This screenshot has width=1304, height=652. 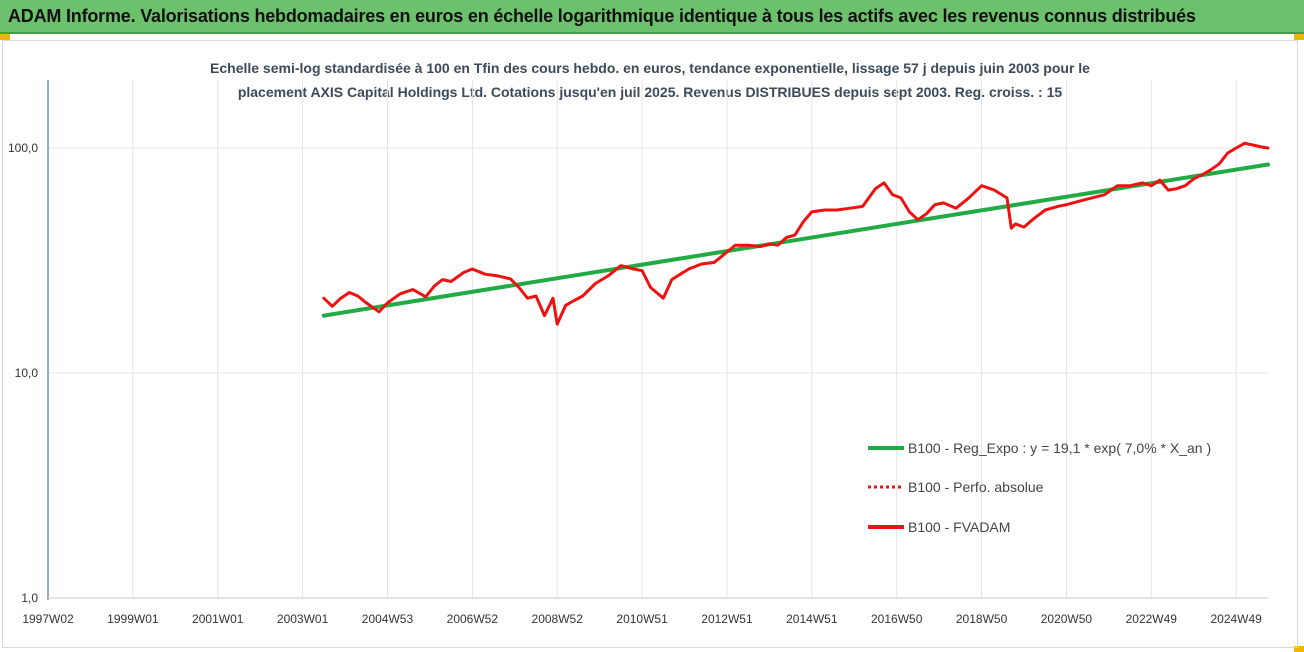 What do you see at coordinates (1067, 619) in the screenshot?
I see `x-tick-label: 2020W50` at bounding box center [1067, 619].